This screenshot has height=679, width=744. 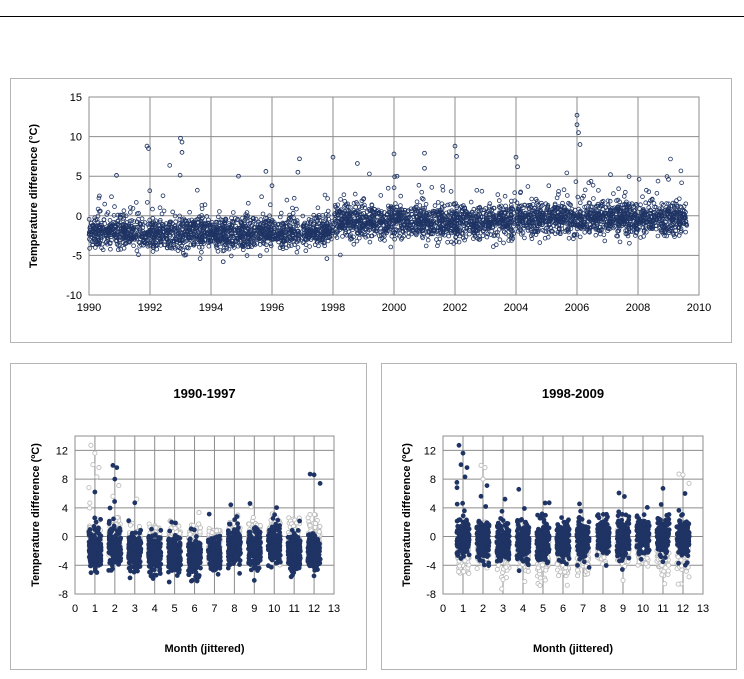 I want to click on data-point-outlier, so click(x=577, y=125).